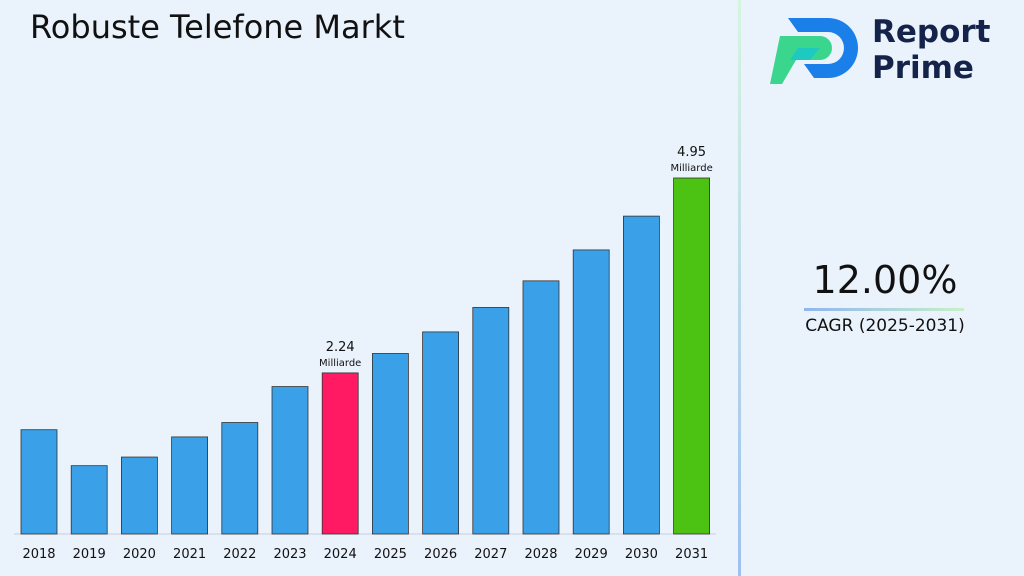  What do you see at coordinates (340, 453) in the screenshot?
I see `bar-2024` at bounding box center [340, 453].